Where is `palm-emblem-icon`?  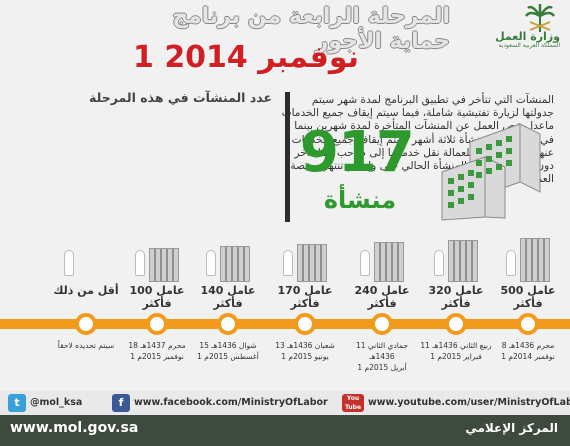 palm-emblem-icon is located at coordinates (540, 18).